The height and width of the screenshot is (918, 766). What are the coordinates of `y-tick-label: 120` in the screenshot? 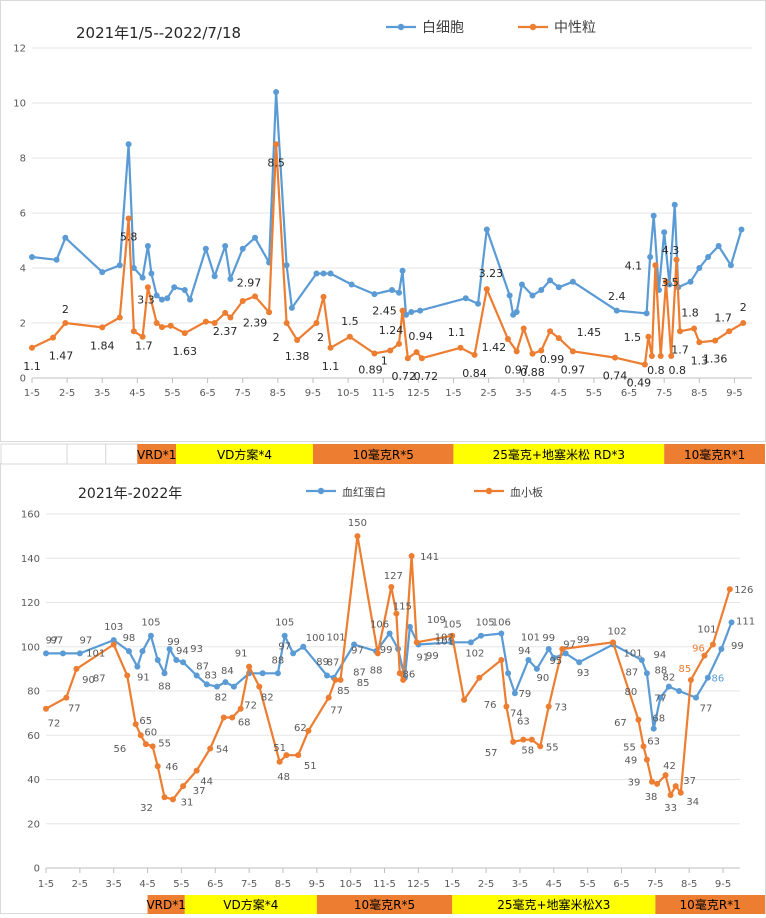 It's located at (30, 603).